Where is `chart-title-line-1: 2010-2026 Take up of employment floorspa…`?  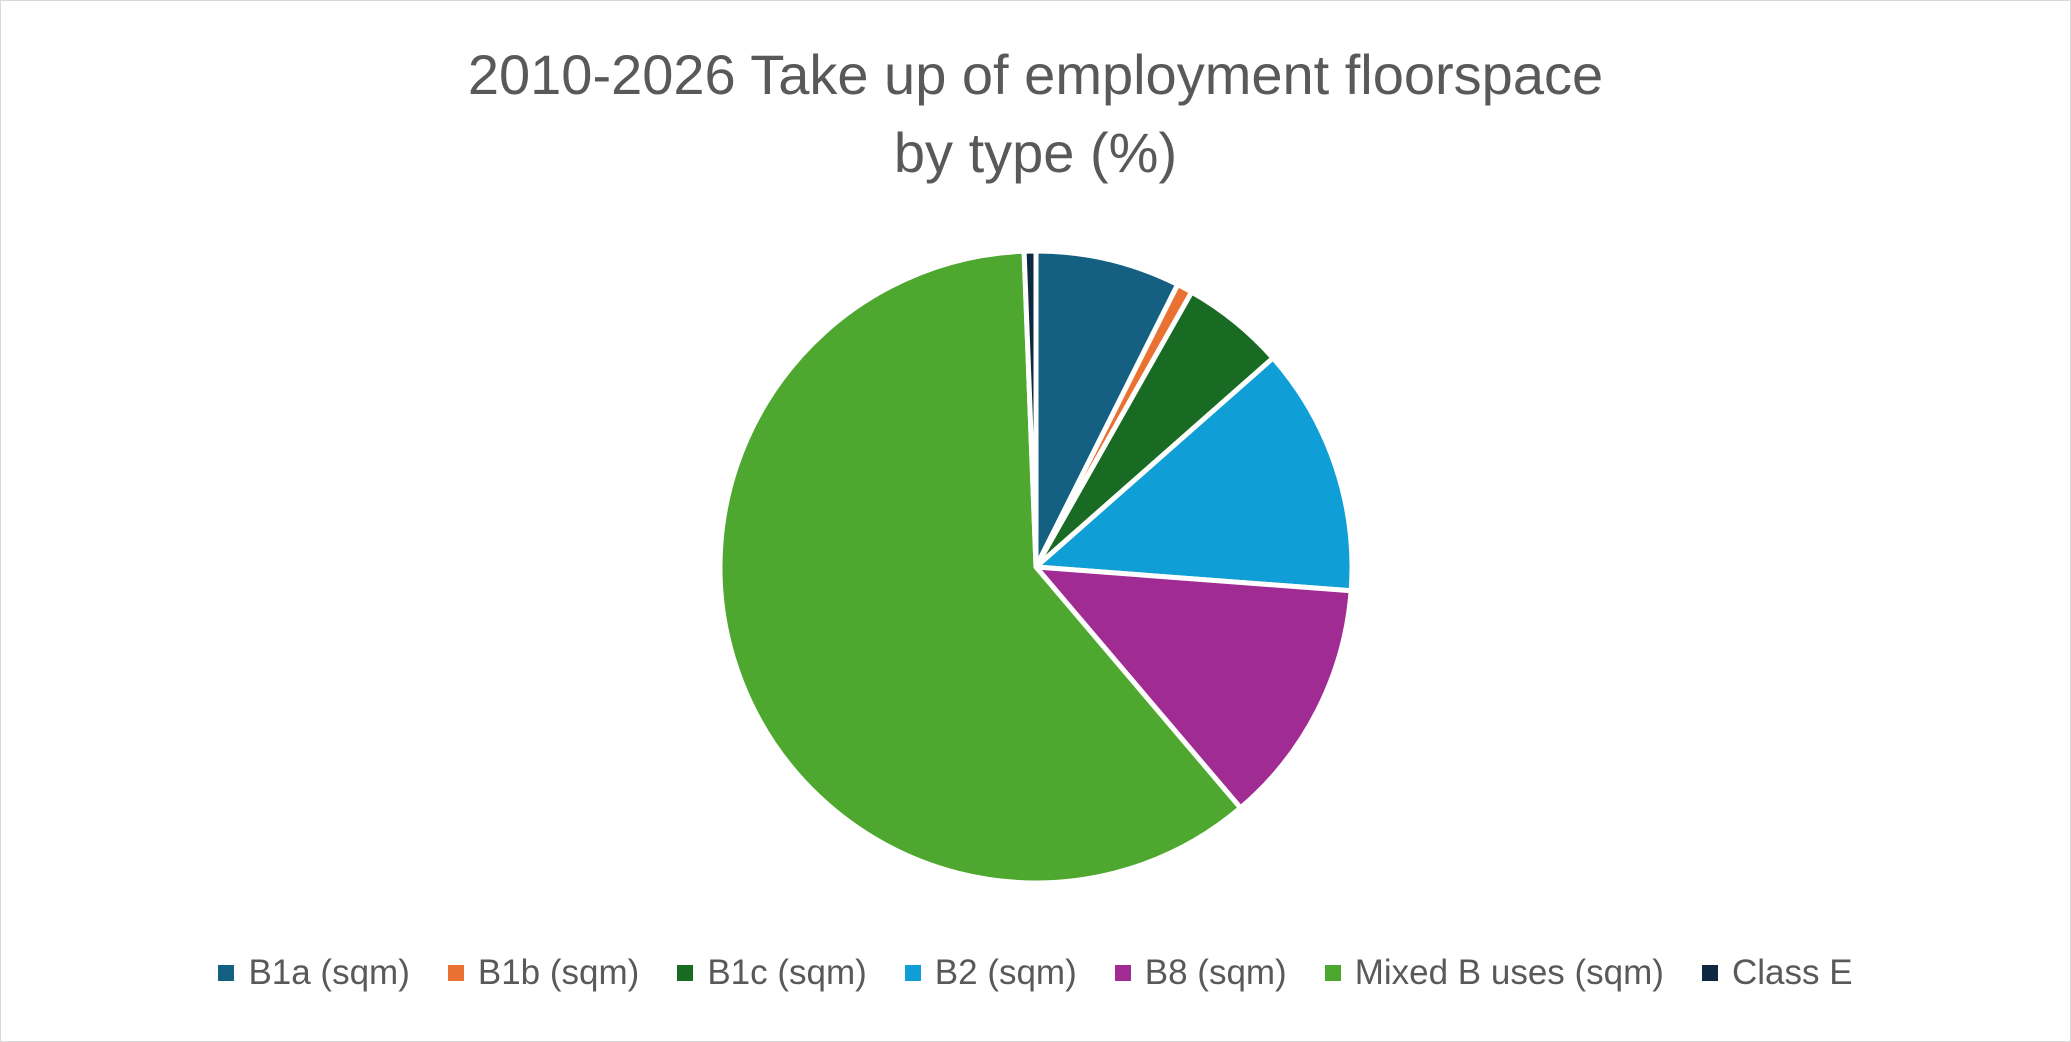
chart-title-line-1: 2010-2026 Take up of employment floorspa… is located at coordinates (1035, 74).